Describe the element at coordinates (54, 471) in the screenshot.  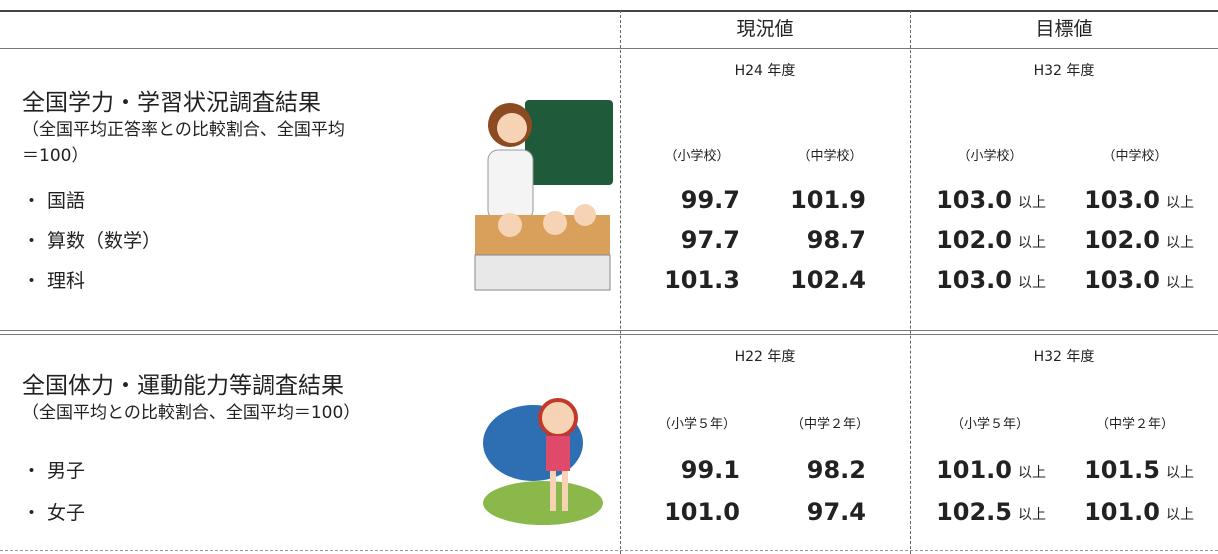
I see `row-label: ・ 男子` at that location.